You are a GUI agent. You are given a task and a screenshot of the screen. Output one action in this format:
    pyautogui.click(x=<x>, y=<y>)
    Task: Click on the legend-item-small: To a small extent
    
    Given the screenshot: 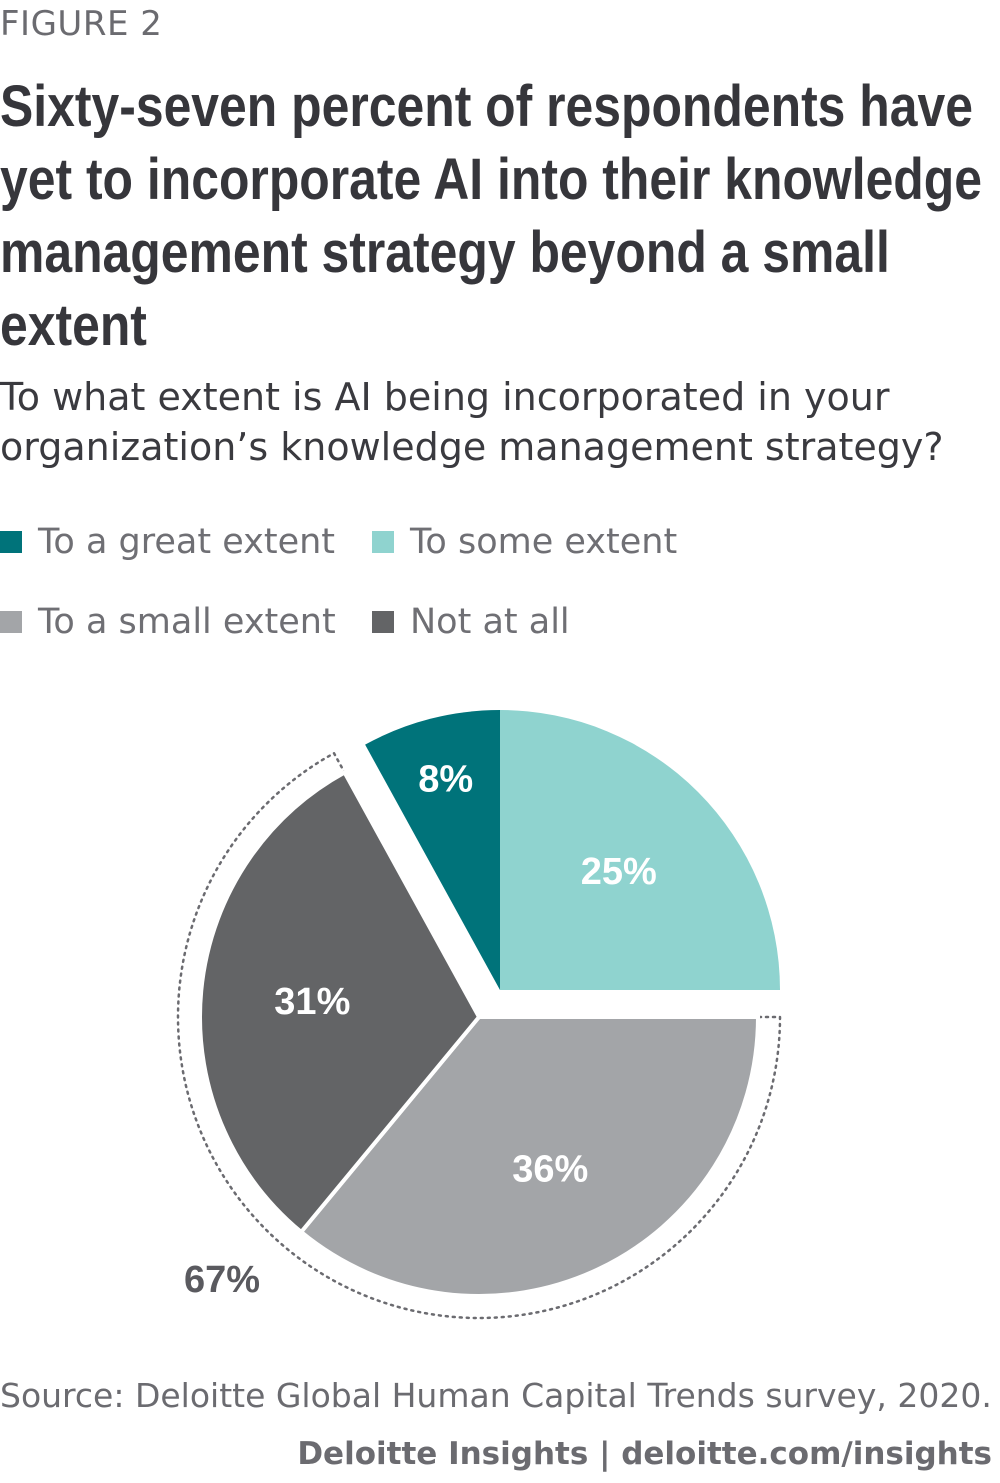 What is the action you would take?
    pyautogui.click(x=168, y=622)
    